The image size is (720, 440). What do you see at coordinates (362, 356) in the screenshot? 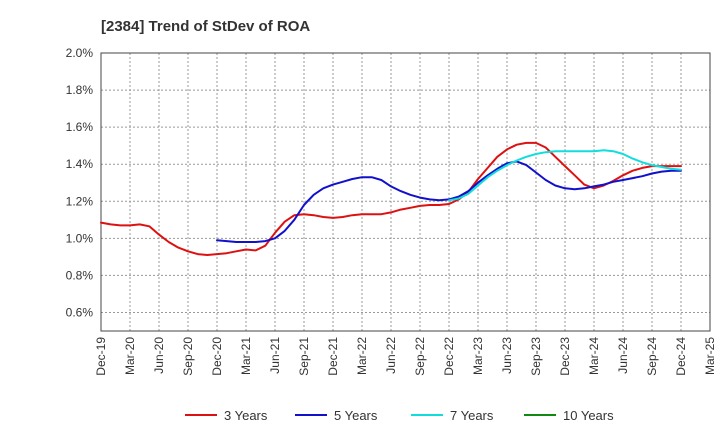
I see `x-tick-label: Mar-22` at bounding box center [362, 356].